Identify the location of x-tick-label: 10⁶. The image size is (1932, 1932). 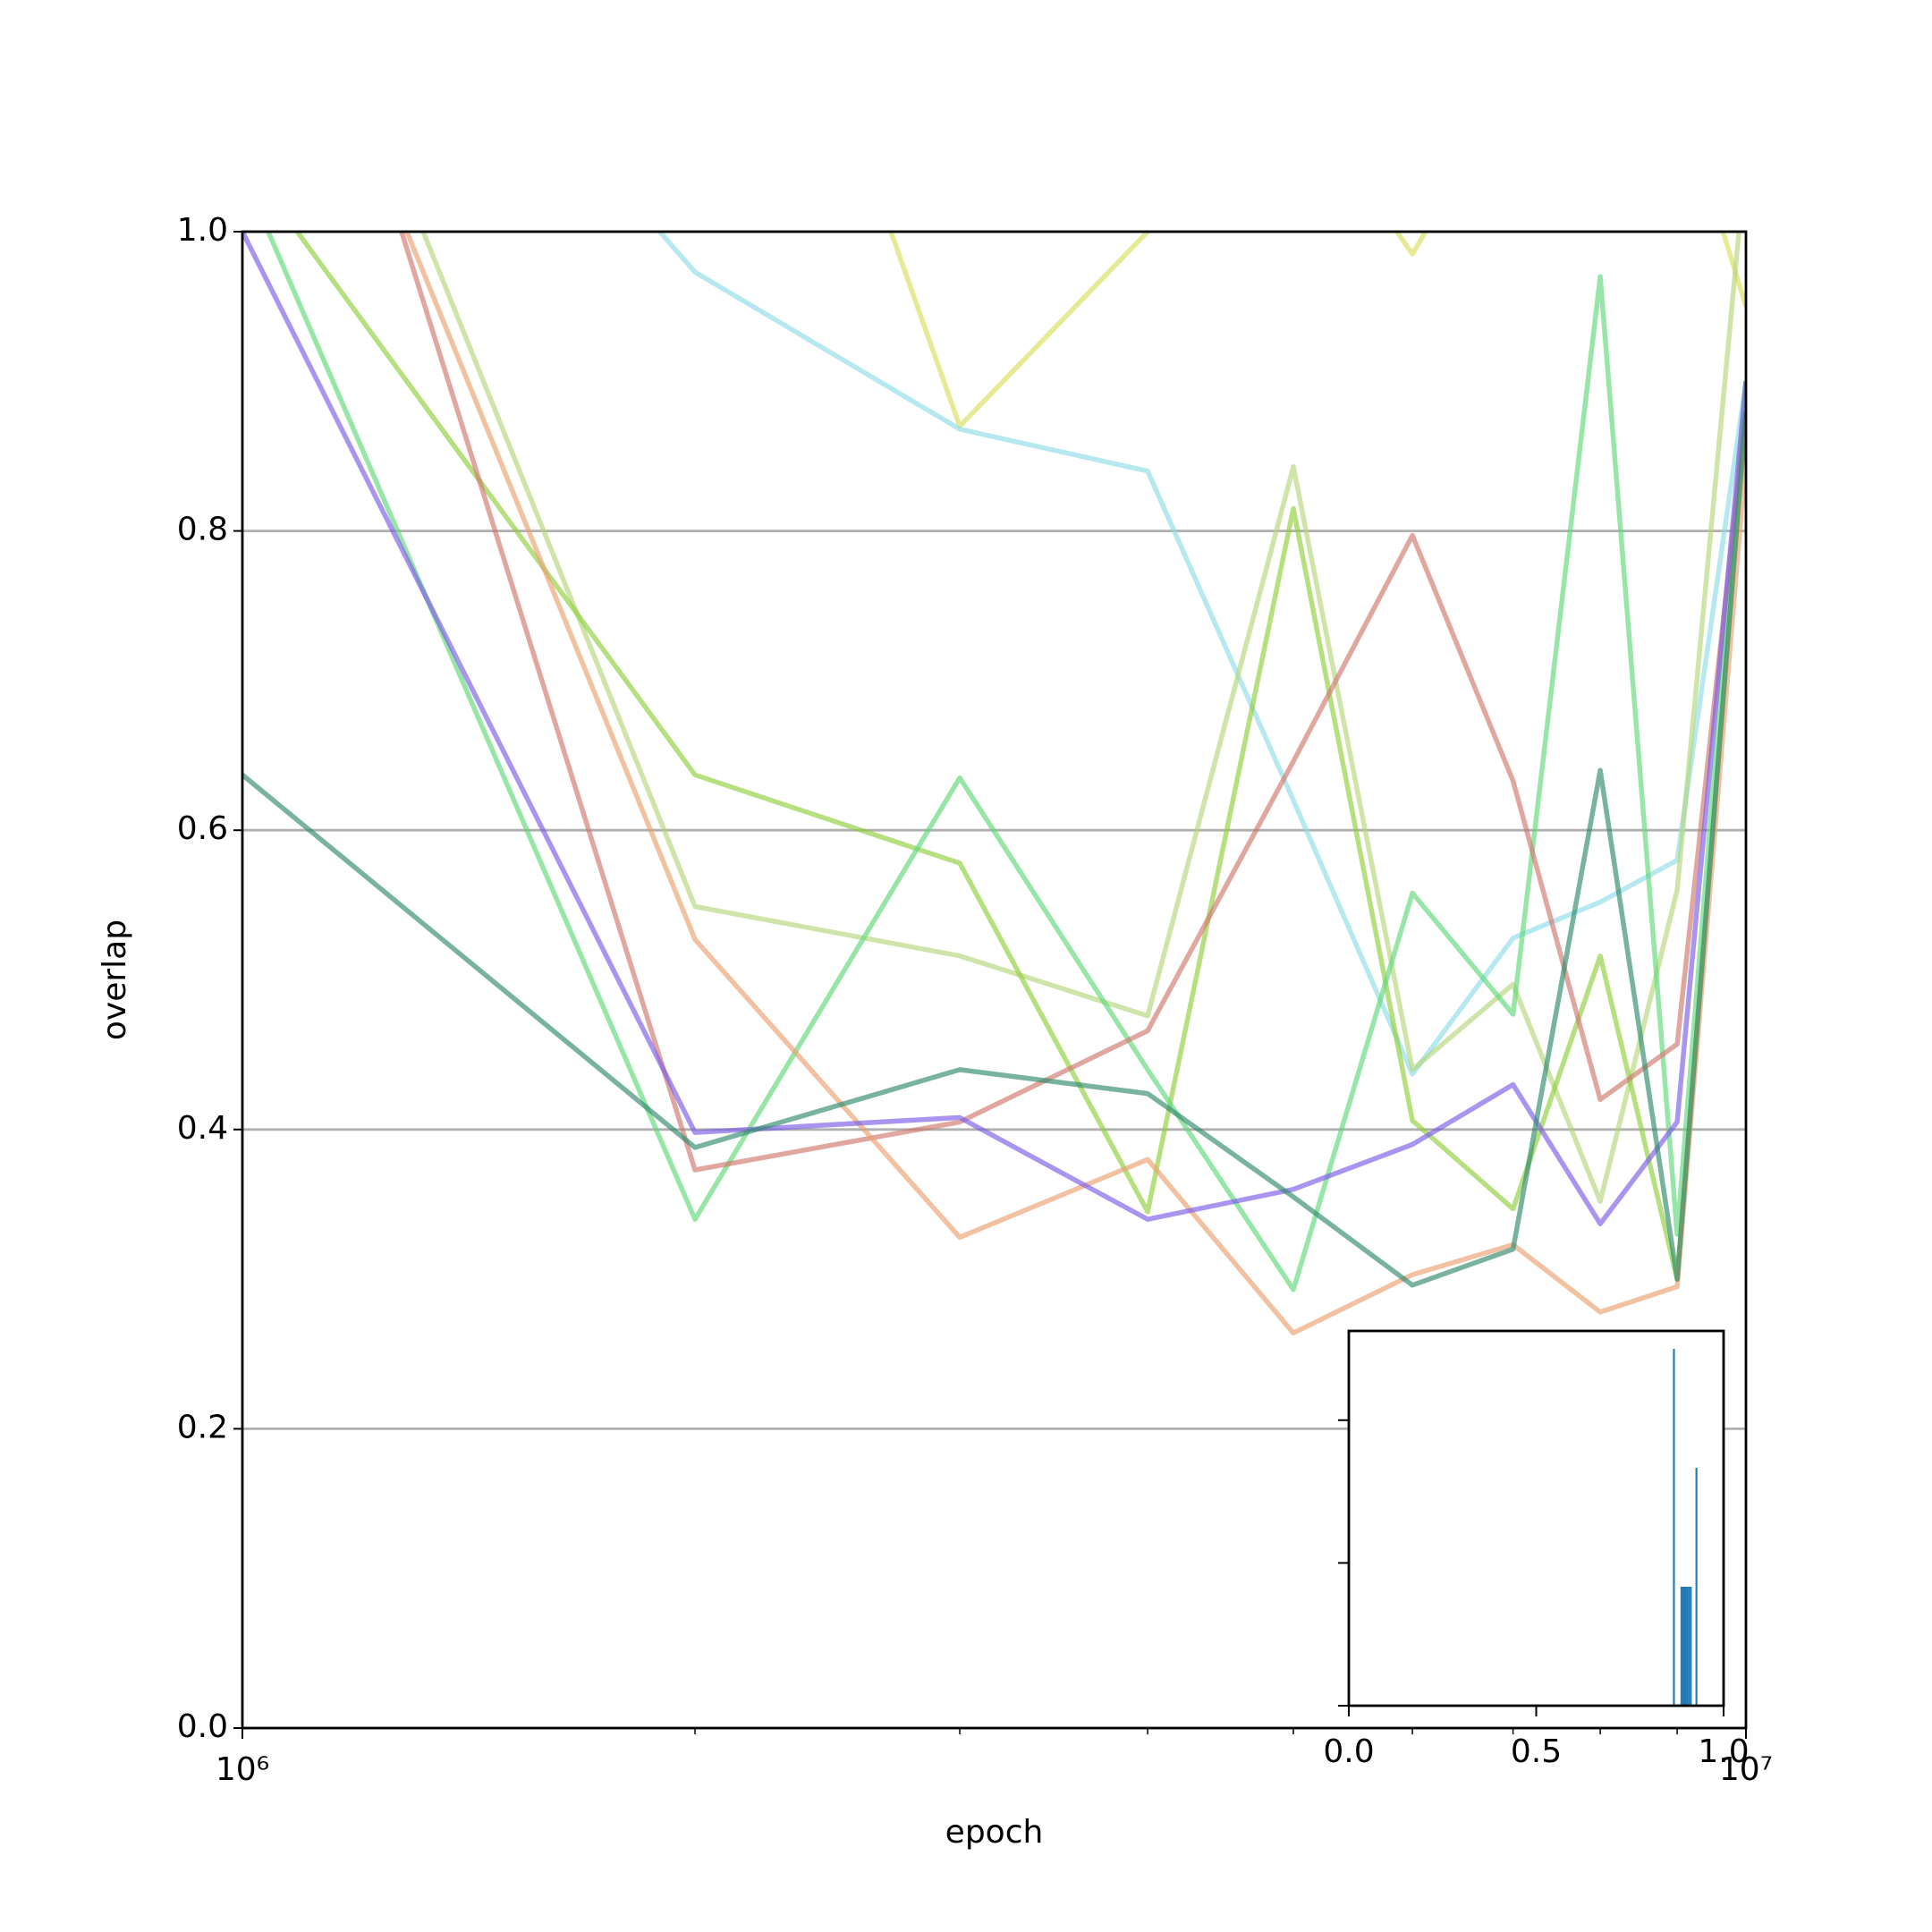
(242, 1769).